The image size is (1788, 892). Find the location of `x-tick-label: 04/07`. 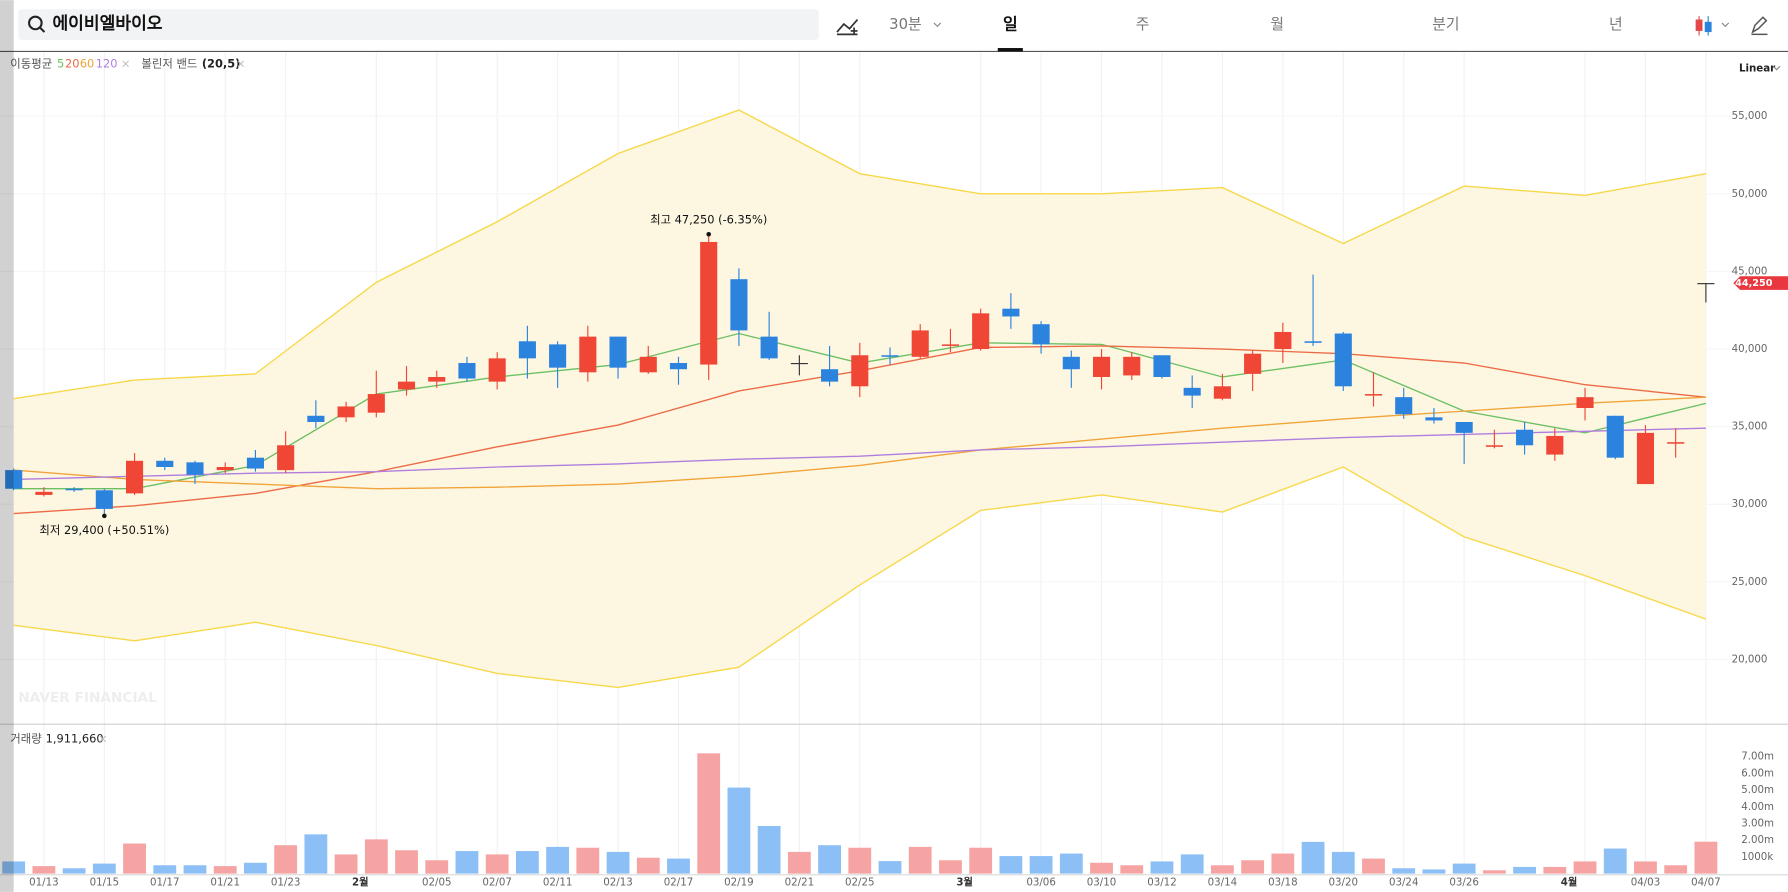

x-tick-label: 04/07 is located at coordinates (1706, 883).